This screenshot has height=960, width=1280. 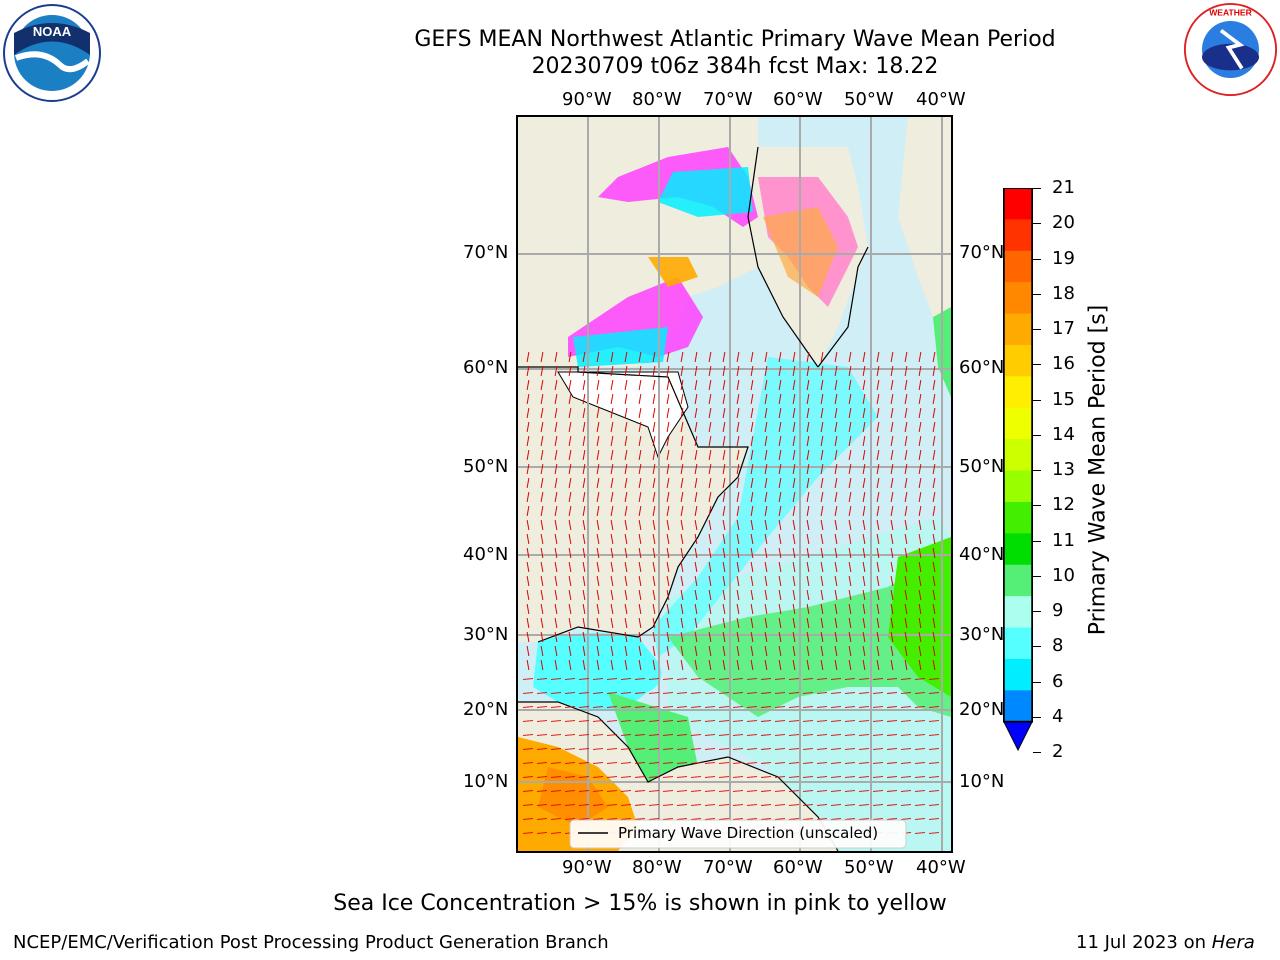 What do you see at coordinates (620, 347) in the screenshot?
I see `arctic-wave-region` at bounding box center [620, 347].